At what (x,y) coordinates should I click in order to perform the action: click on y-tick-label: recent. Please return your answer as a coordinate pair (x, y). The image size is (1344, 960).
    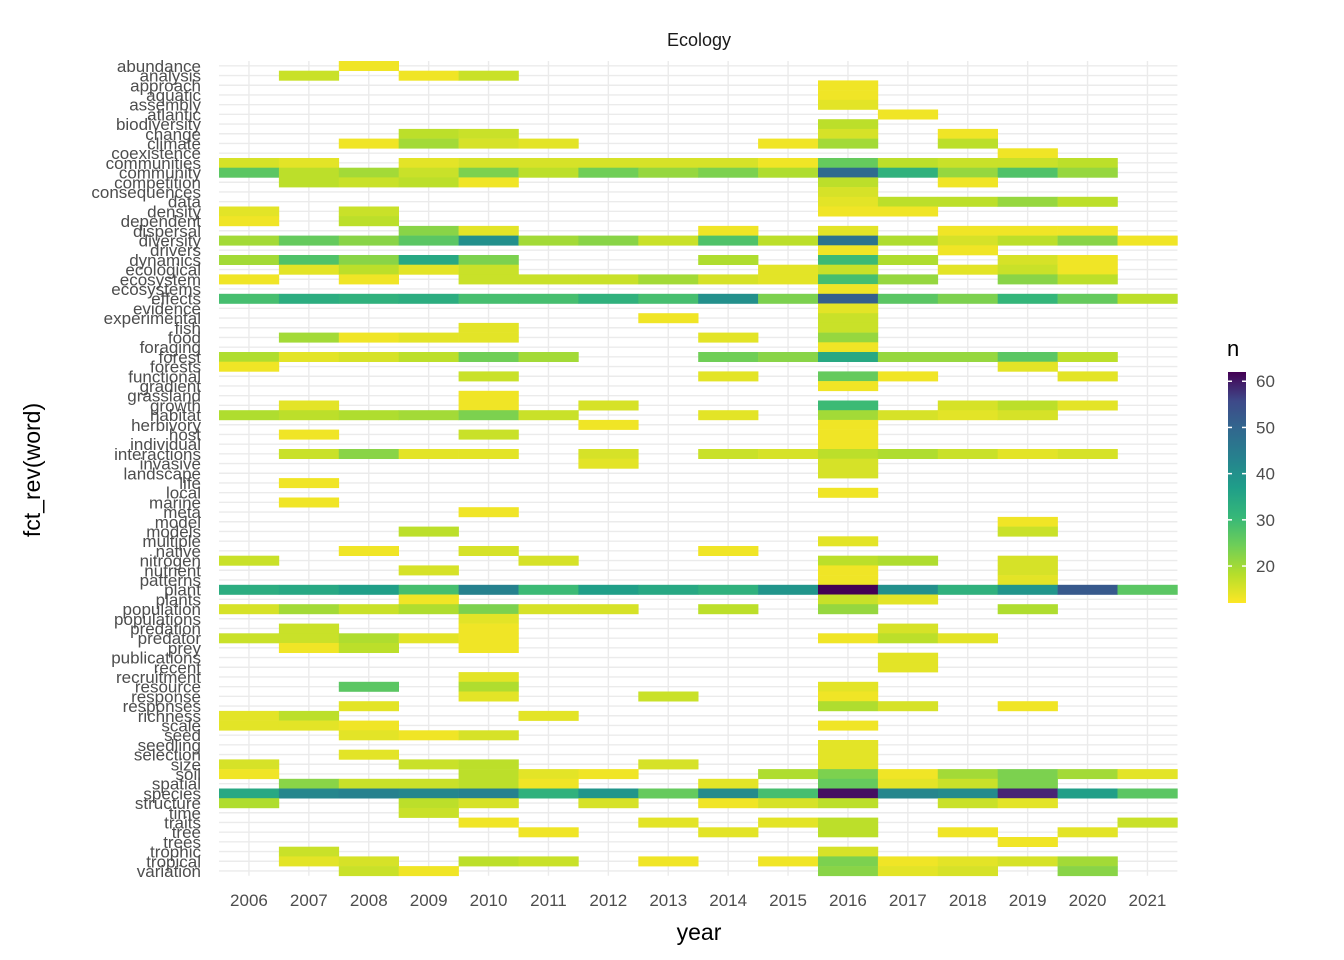
    Looking at the image, I should click on (178, 667).